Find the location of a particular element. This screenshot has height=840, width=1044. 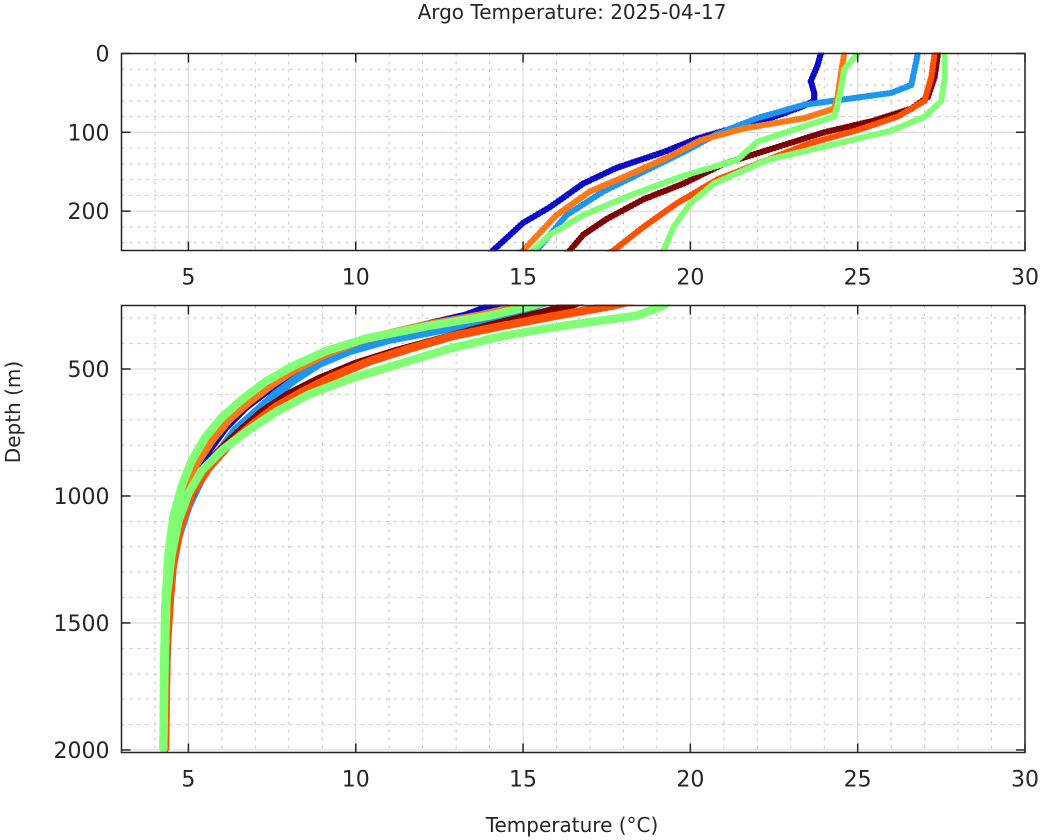

y-tick-label: 2000 is located at coordinates (82, 751).